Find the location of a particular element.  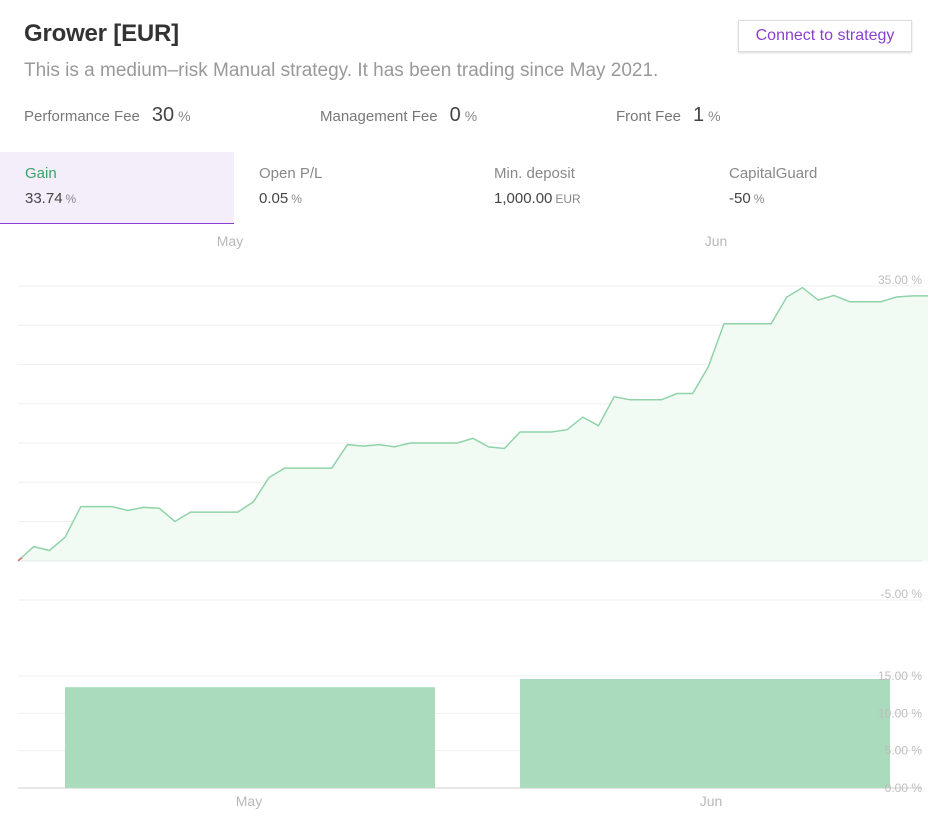

bar-jun is located at coordinates (705, 733).